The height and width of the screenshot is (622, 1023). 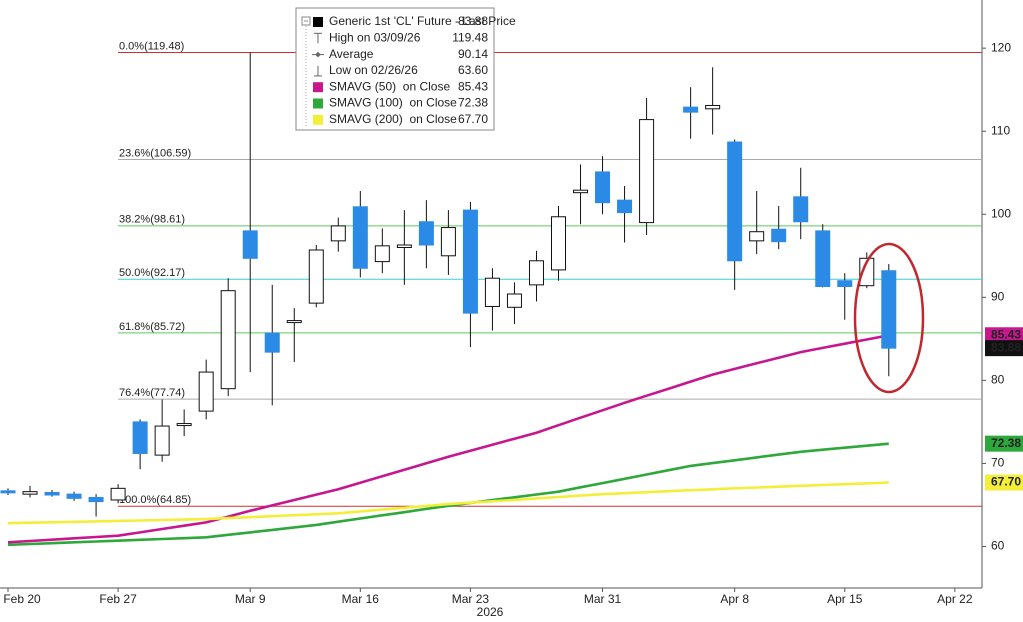 What do you see at coordinates (152, 273) in the screenshot?
I see `fib-label: 50.0%(92.17)` at bounding box center [152, 273].